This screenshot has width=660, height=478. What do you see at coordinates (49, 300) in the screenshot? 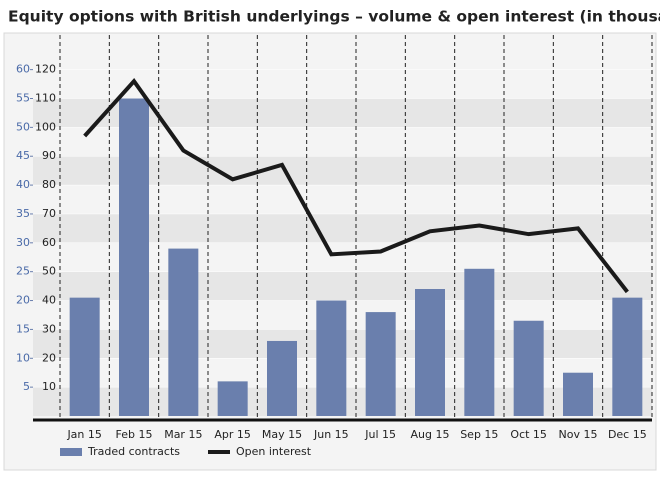
I see `y2-tick-label: 40` at bounding box center [49, 300].